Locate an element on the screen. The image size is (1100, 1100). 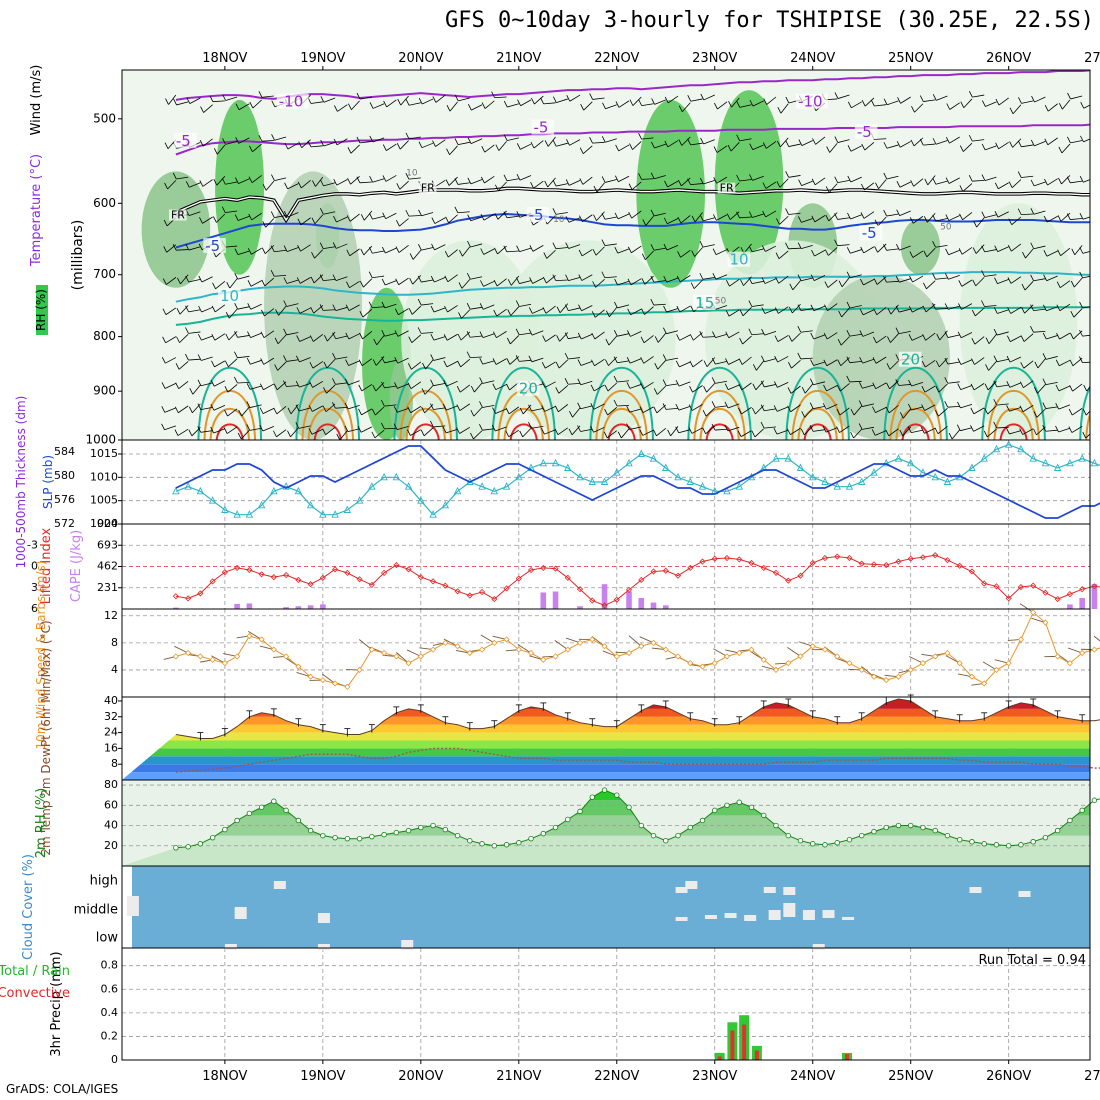
contour-label: -5 is located at coordinates (864, 132).